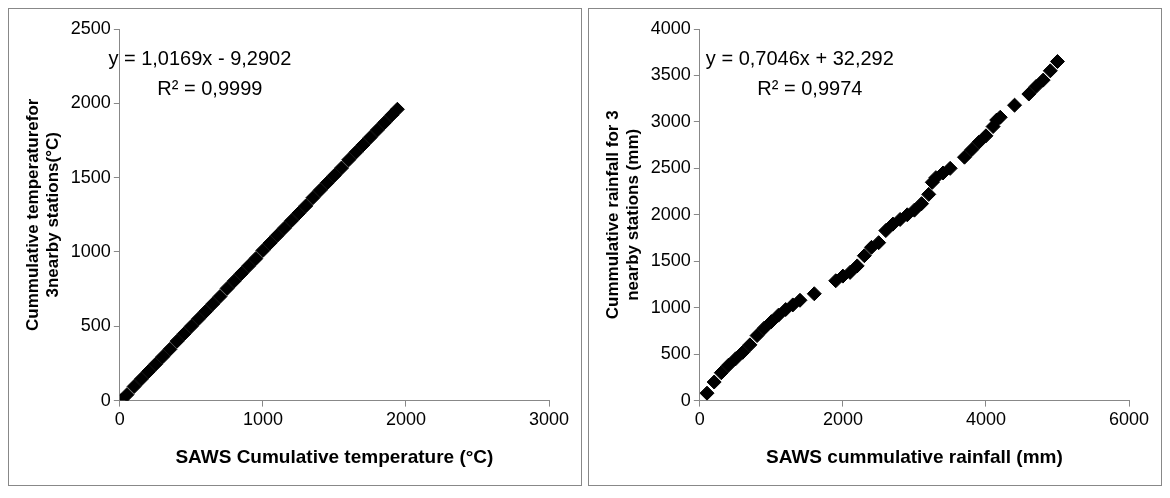 The image size is (1170, 498). What do you see at coordinates (670, 27) in the screenshot?
I see `y-tick-label: 4000` at bounding box center [670, 27].